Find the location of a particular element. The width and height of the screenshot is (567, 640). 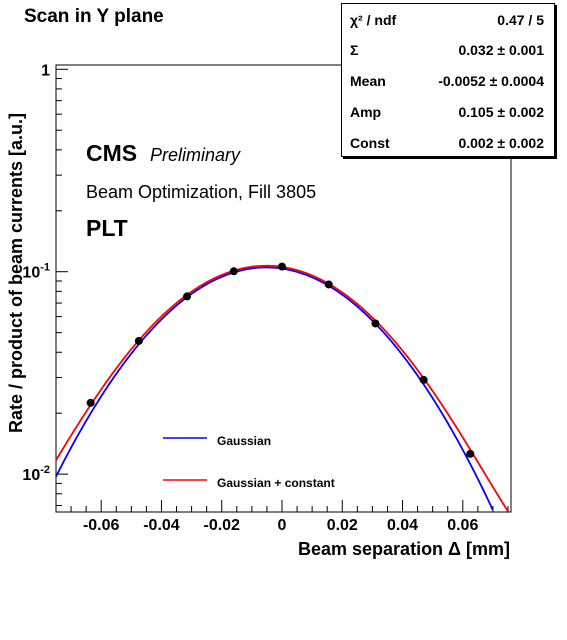

x-tick-label: -0.06 is located at coordinates (101, 525).